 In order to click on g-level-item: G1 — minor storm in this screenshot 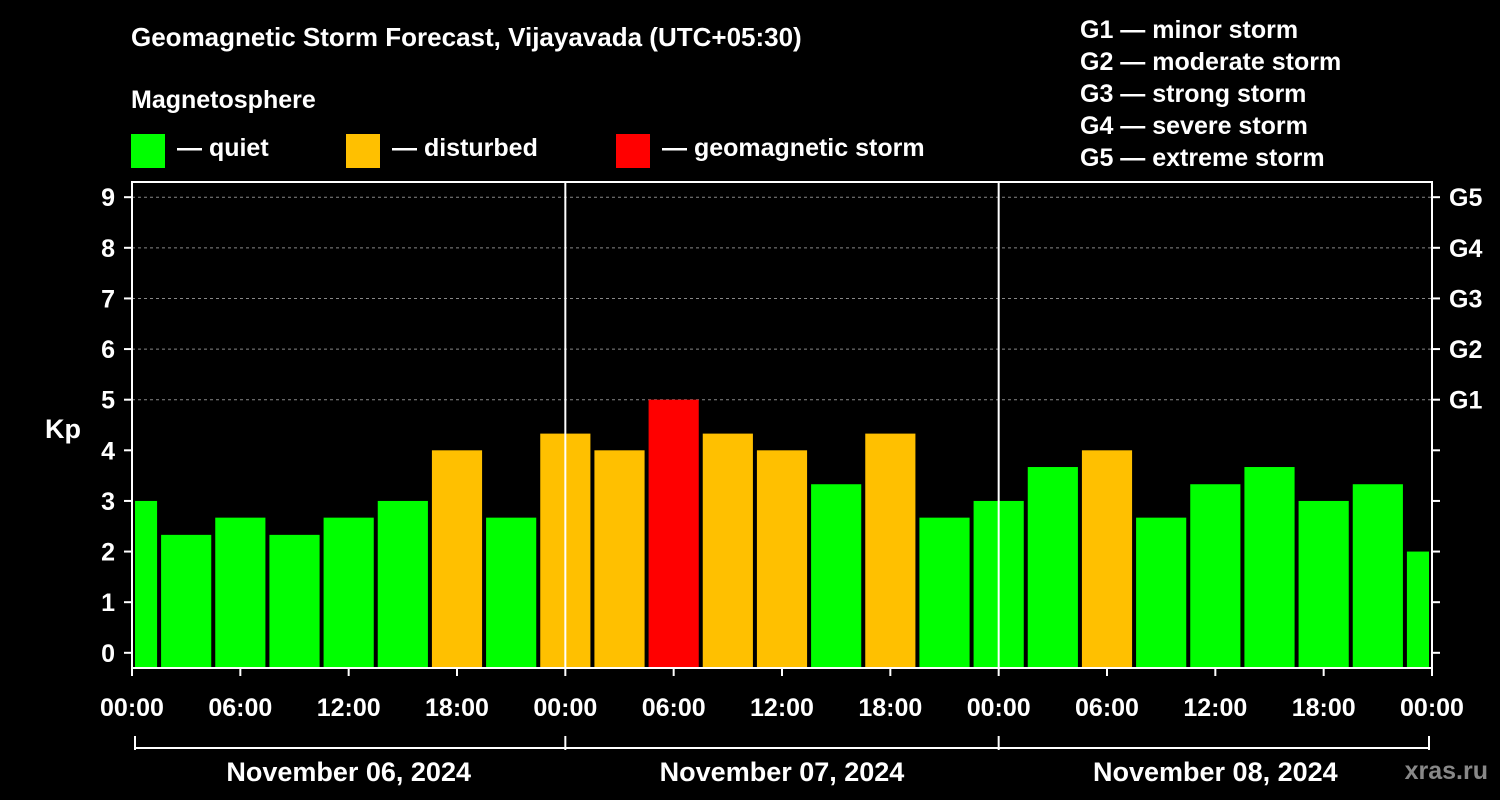, I will do `click(1189, 30)`.